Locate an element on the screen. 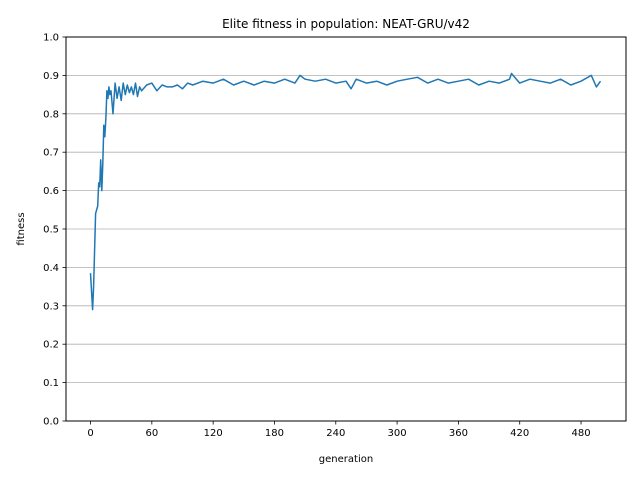  y-tick-label: 0.3 is located at coordinates (51, 306).